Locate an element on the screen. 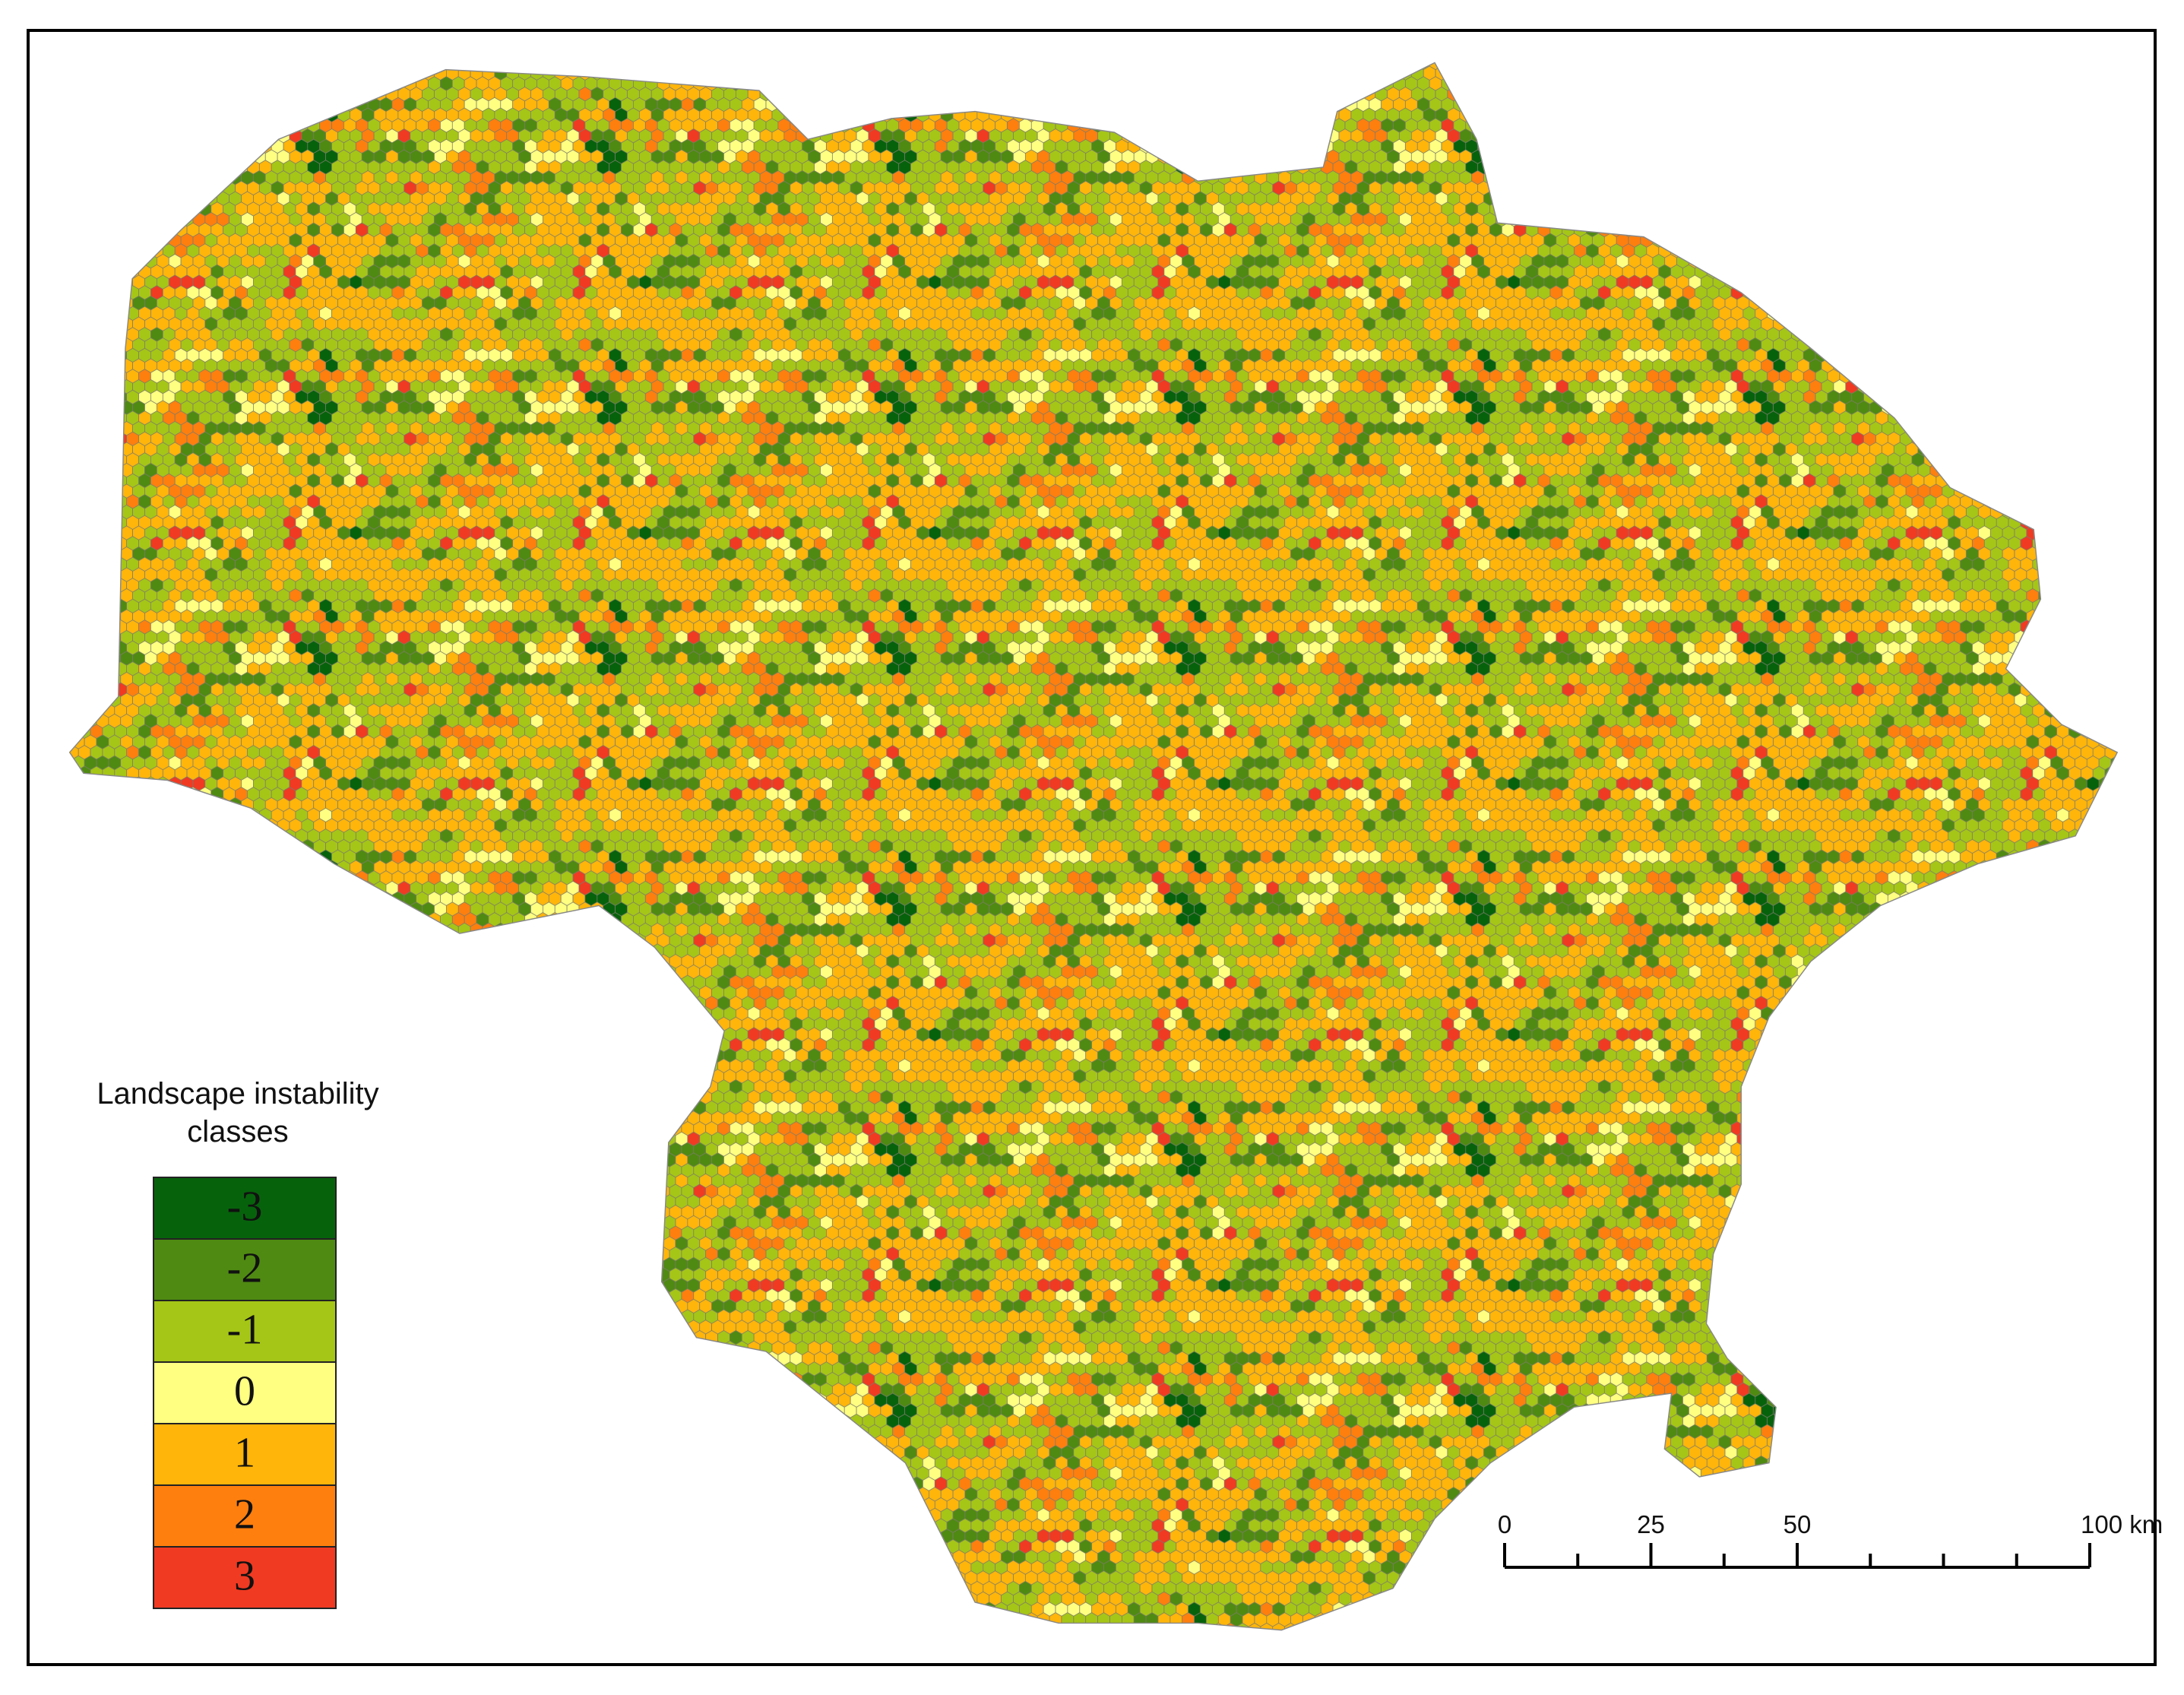 This screenshot has height=1695, width=2184. legend-label: -3 is located at coordinates (245, 1206).